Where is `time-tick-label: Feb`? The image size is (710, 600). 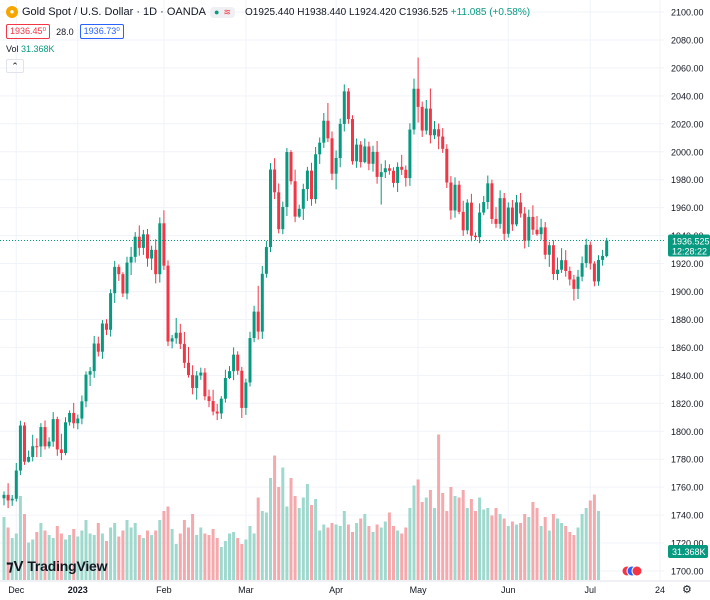 time-tick-label: Feb is located at coordinates (164, 590).